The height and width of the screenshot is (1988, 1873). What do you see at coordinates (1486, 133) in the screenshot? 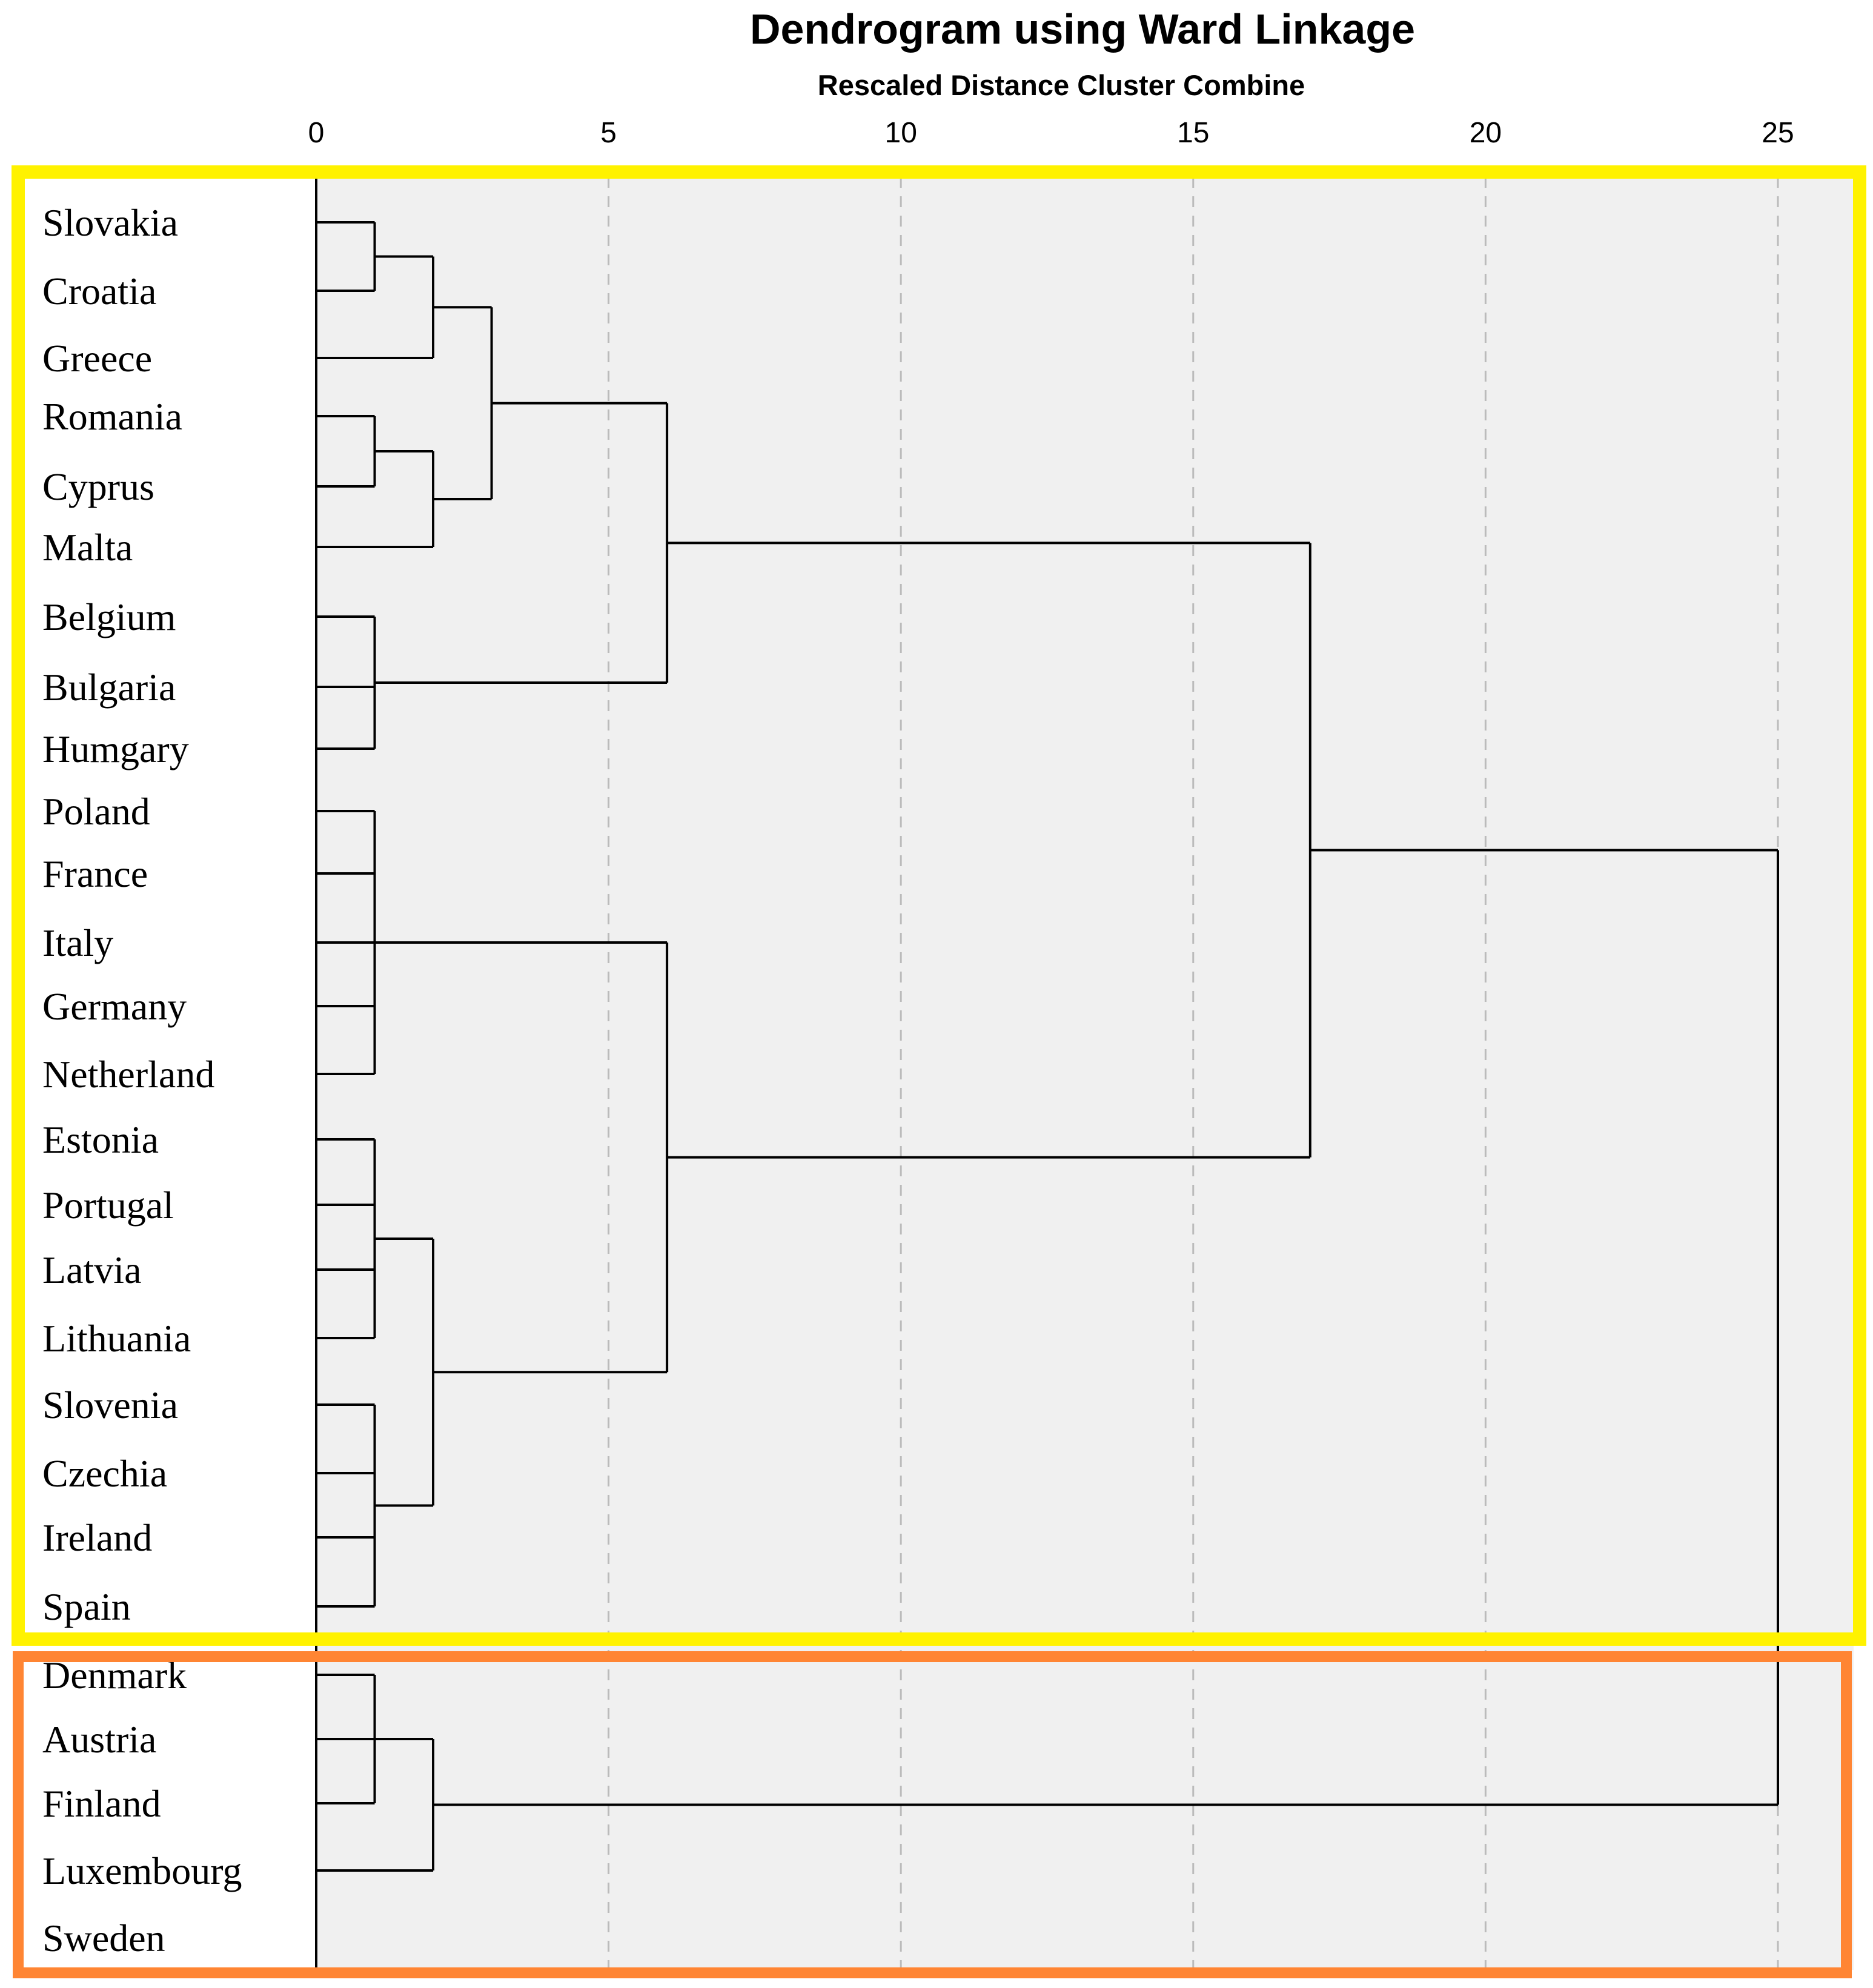
I see `x-tick-label-20: 20` at bounding box center [1486, 133].